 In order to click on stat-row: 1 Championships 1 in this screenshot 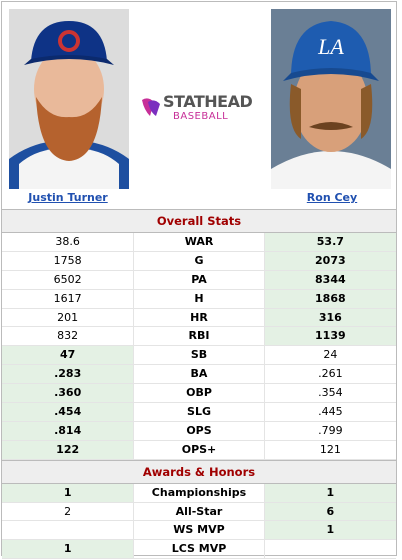, I will do `click(199, 493)`.